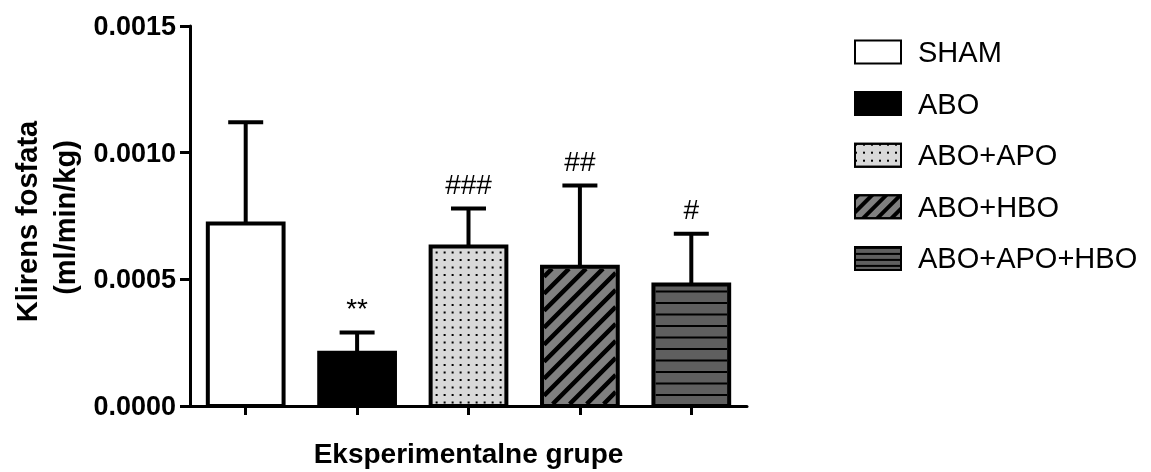 The width and height of the screenshot is (1151, 472). I want to click on x-axis-title: Eksperimentalne grupe, so click(468, 453).